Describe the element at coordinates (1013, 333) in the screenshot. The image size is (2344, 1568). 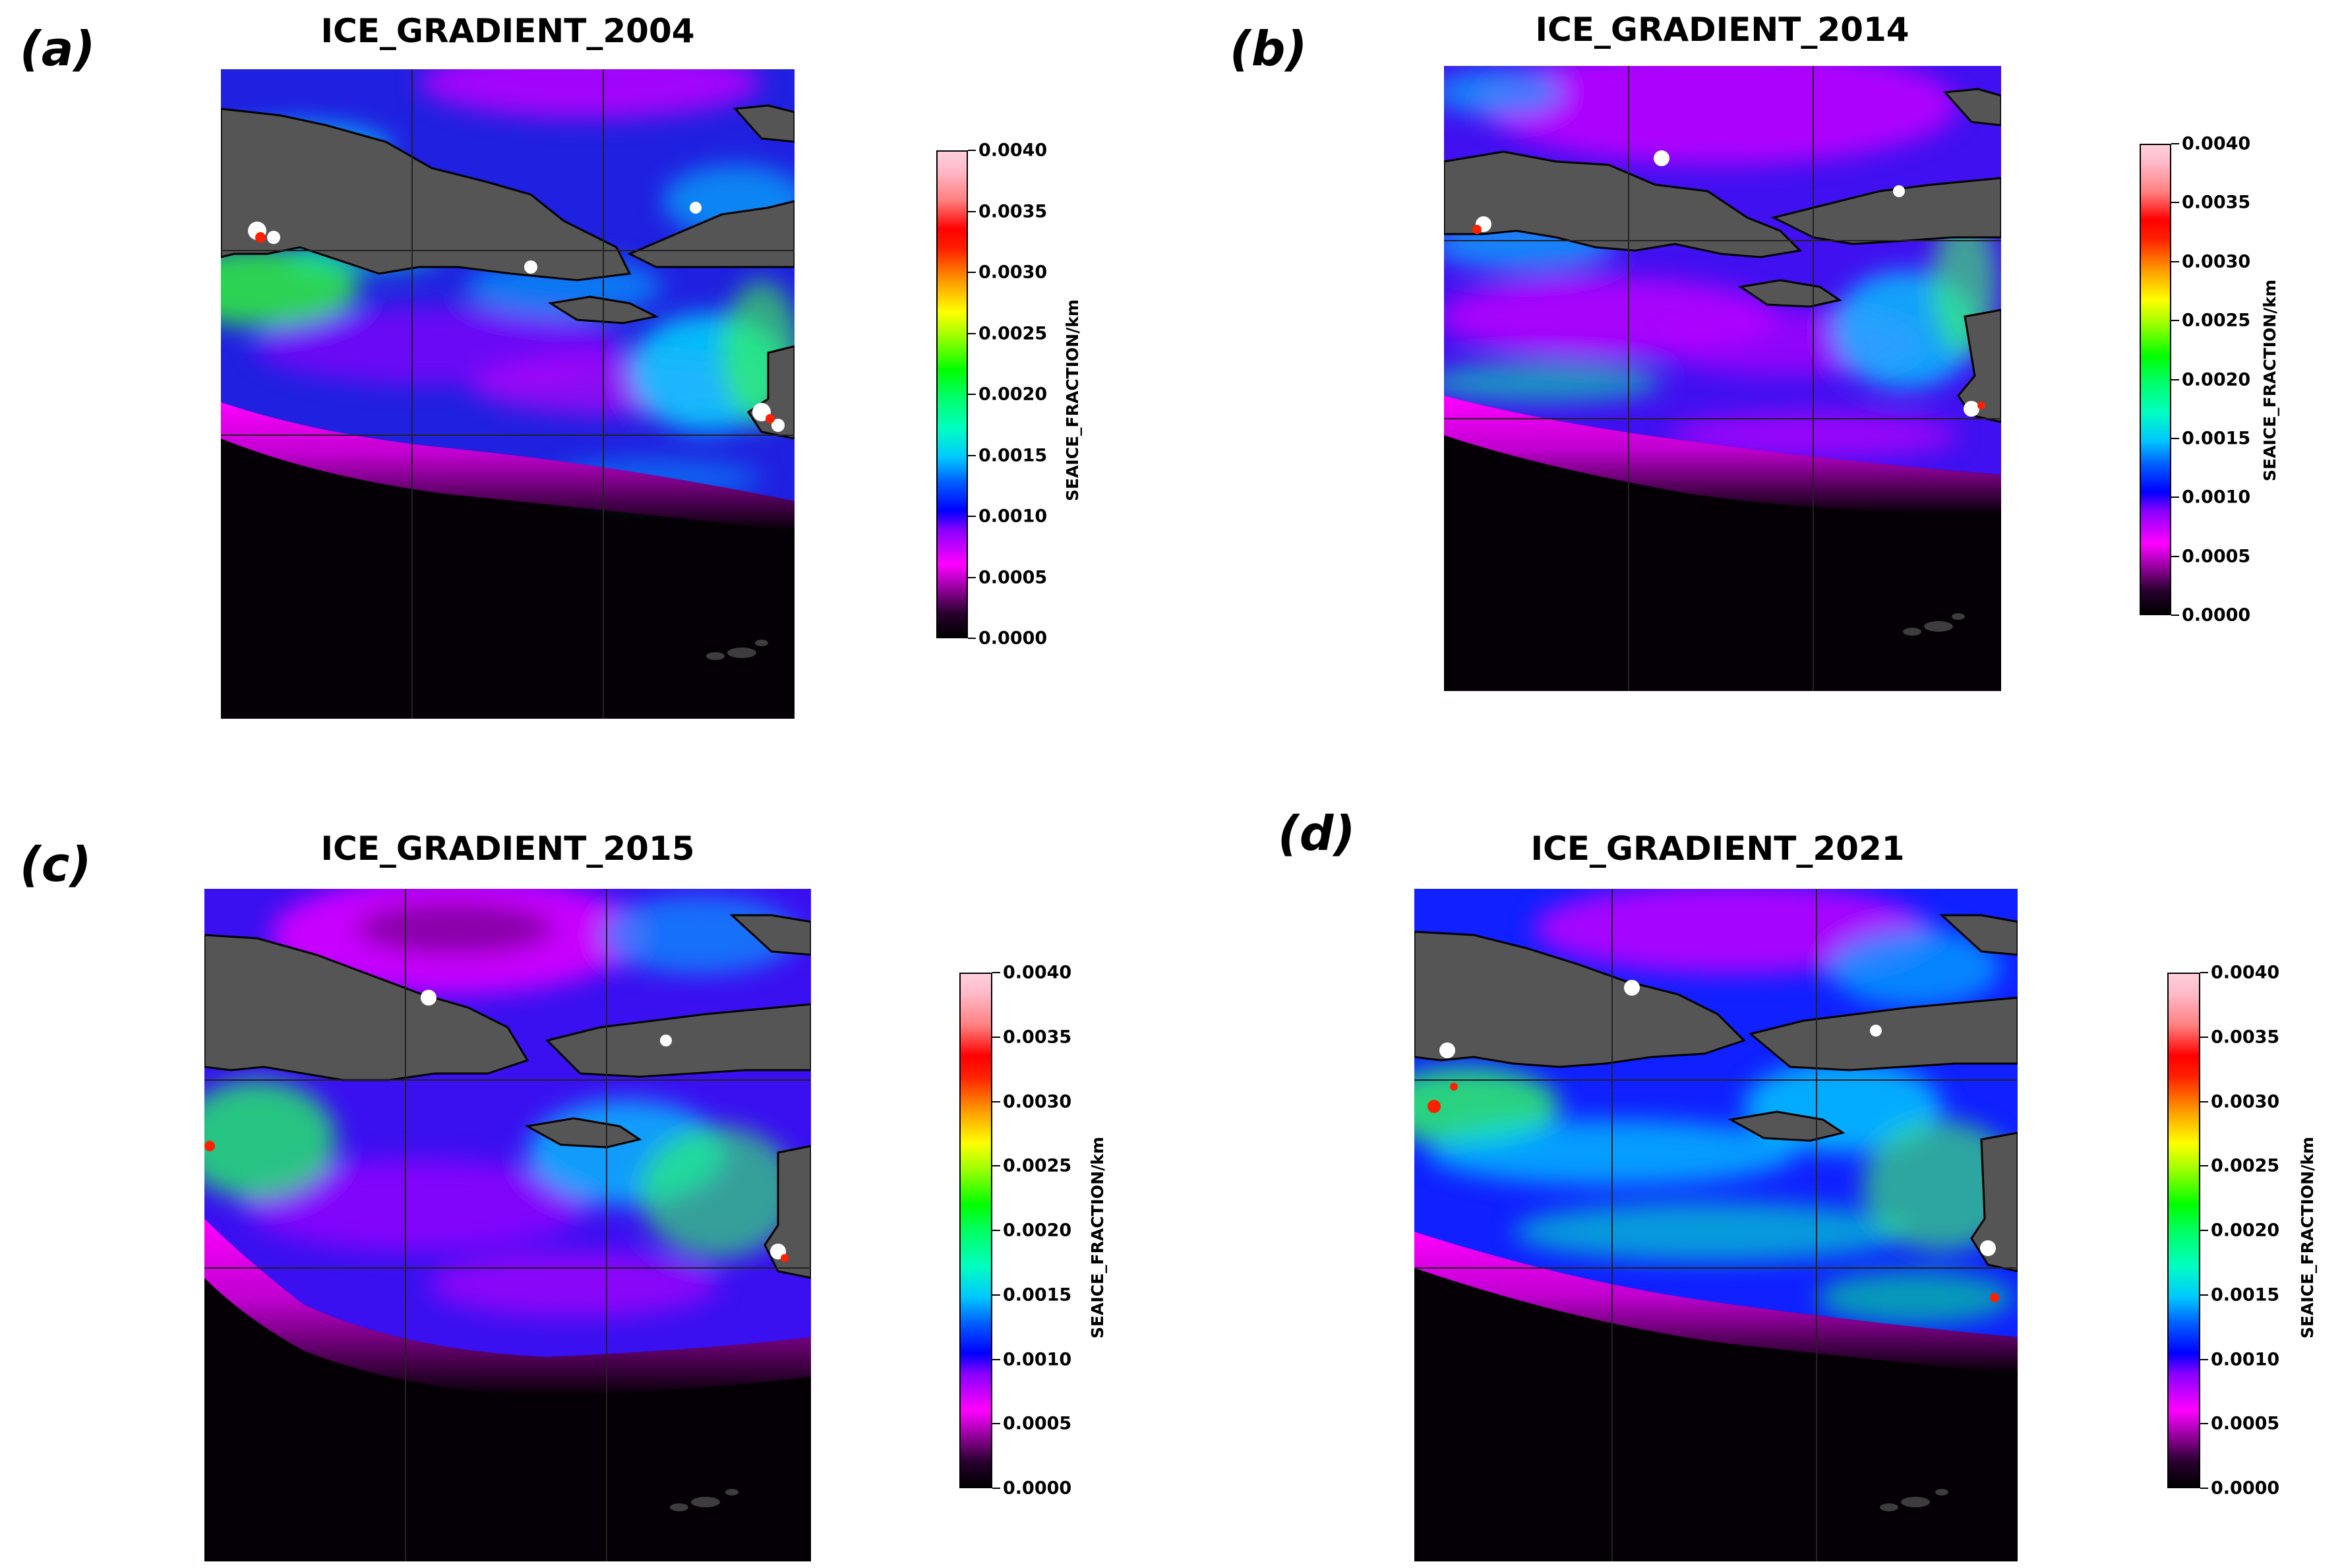
I see `colorbar-tick-label-a-5: 0.0025` at that location.